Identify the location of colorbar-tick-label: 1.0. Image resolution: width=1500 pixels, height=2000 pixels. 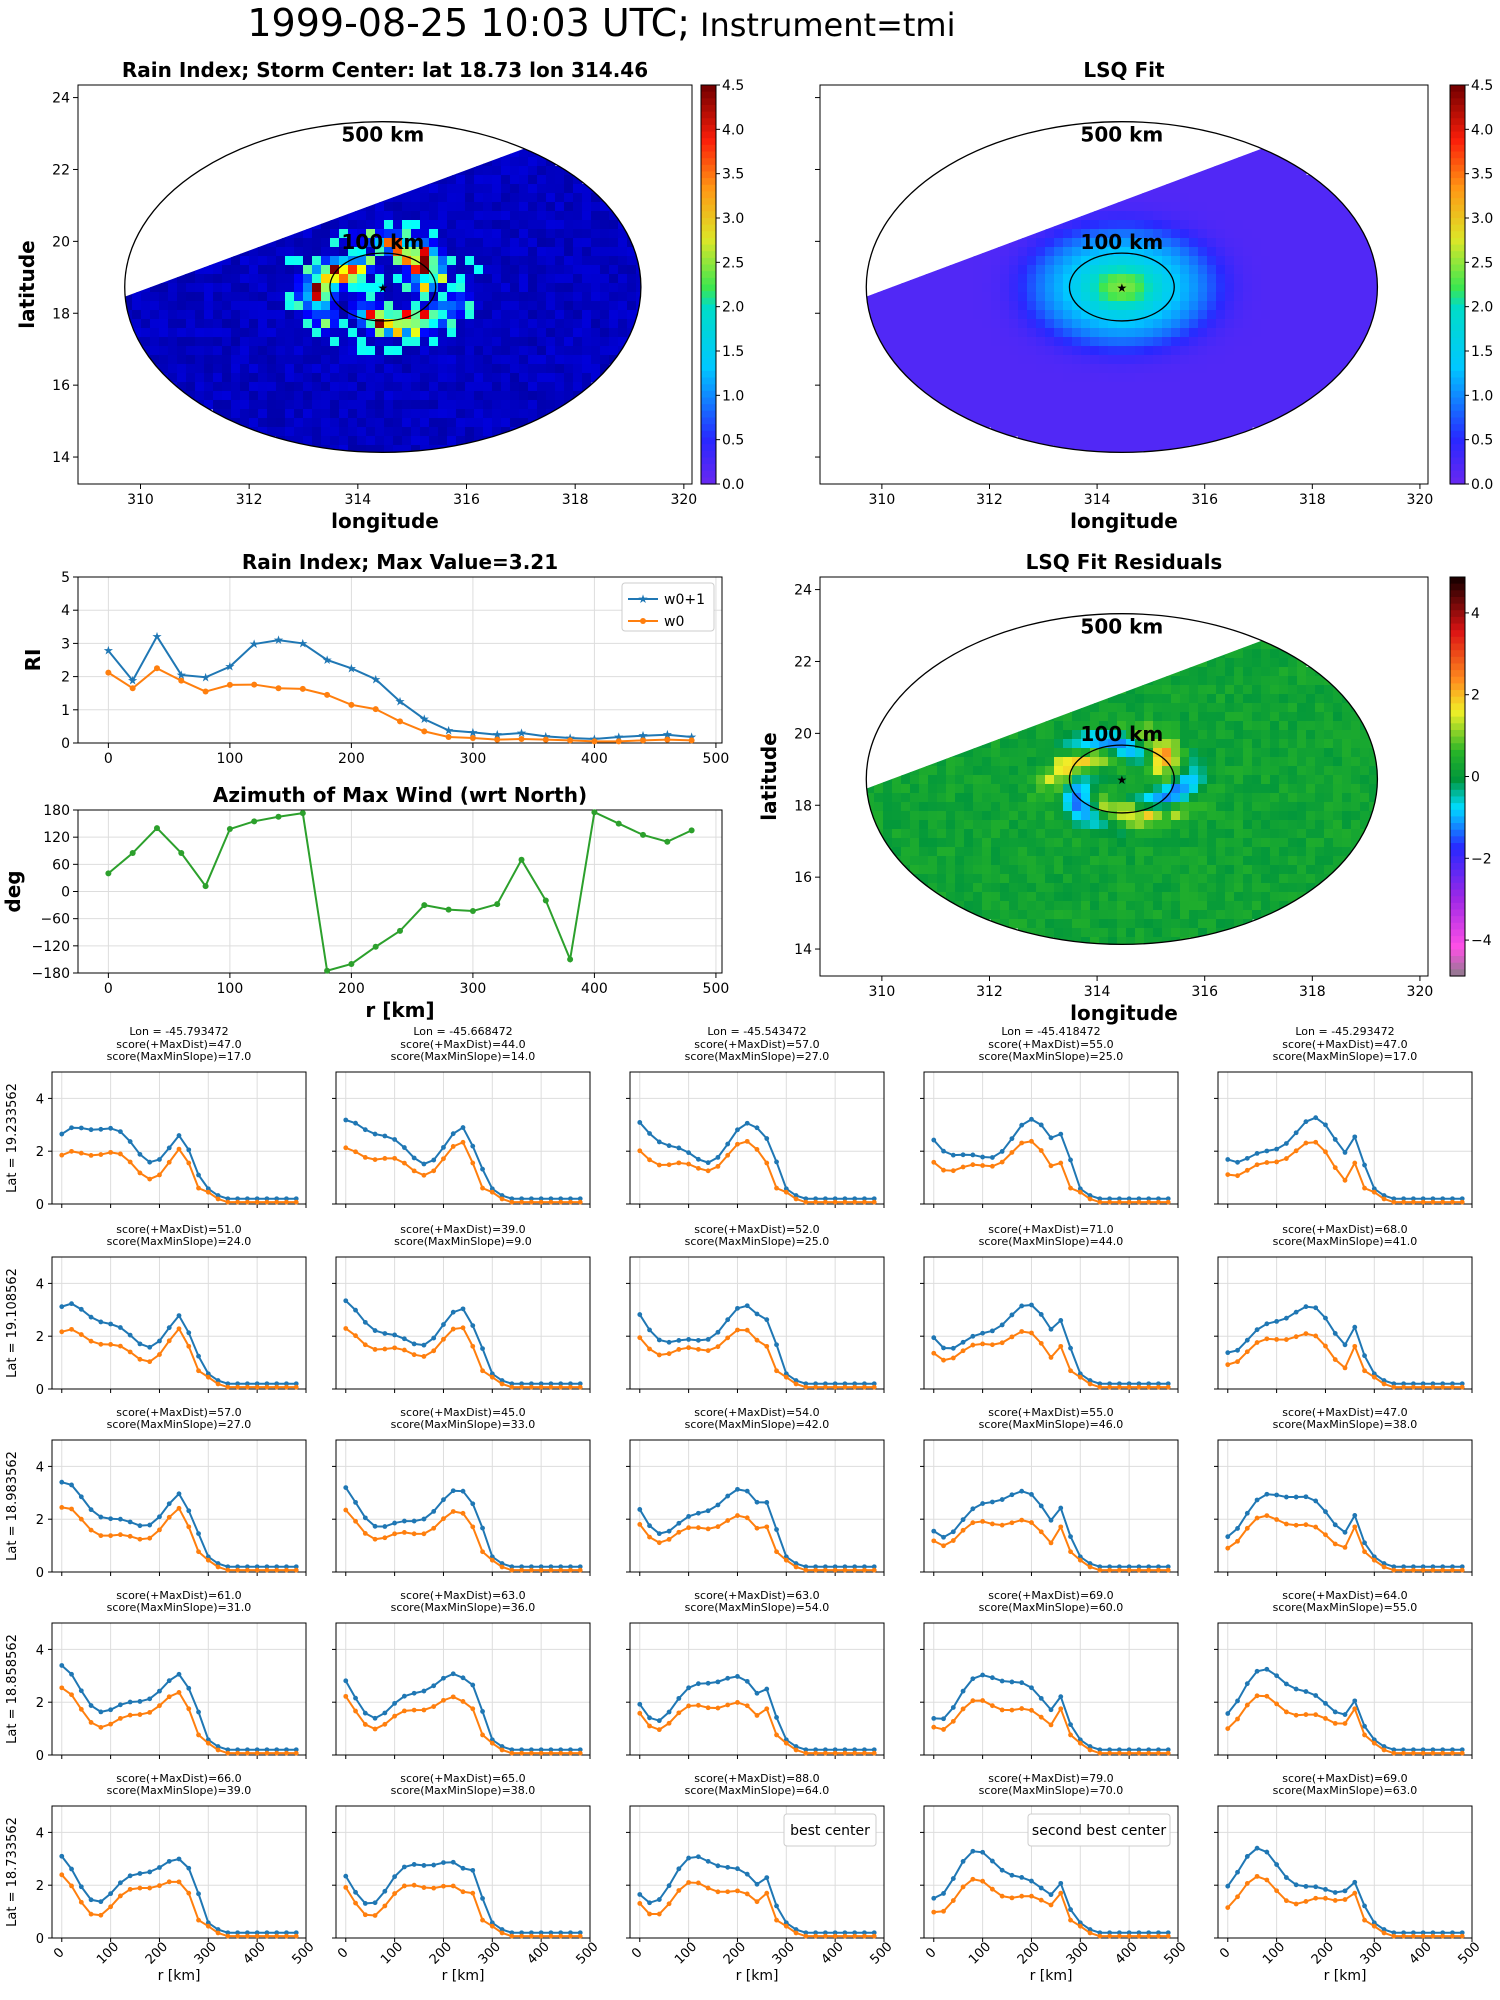
(1482, 396).